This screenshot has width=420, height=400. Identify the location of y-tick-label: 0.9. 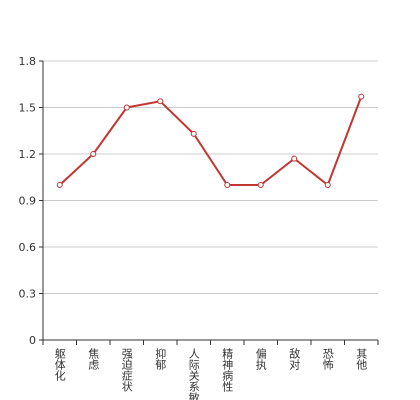
(28, 201).